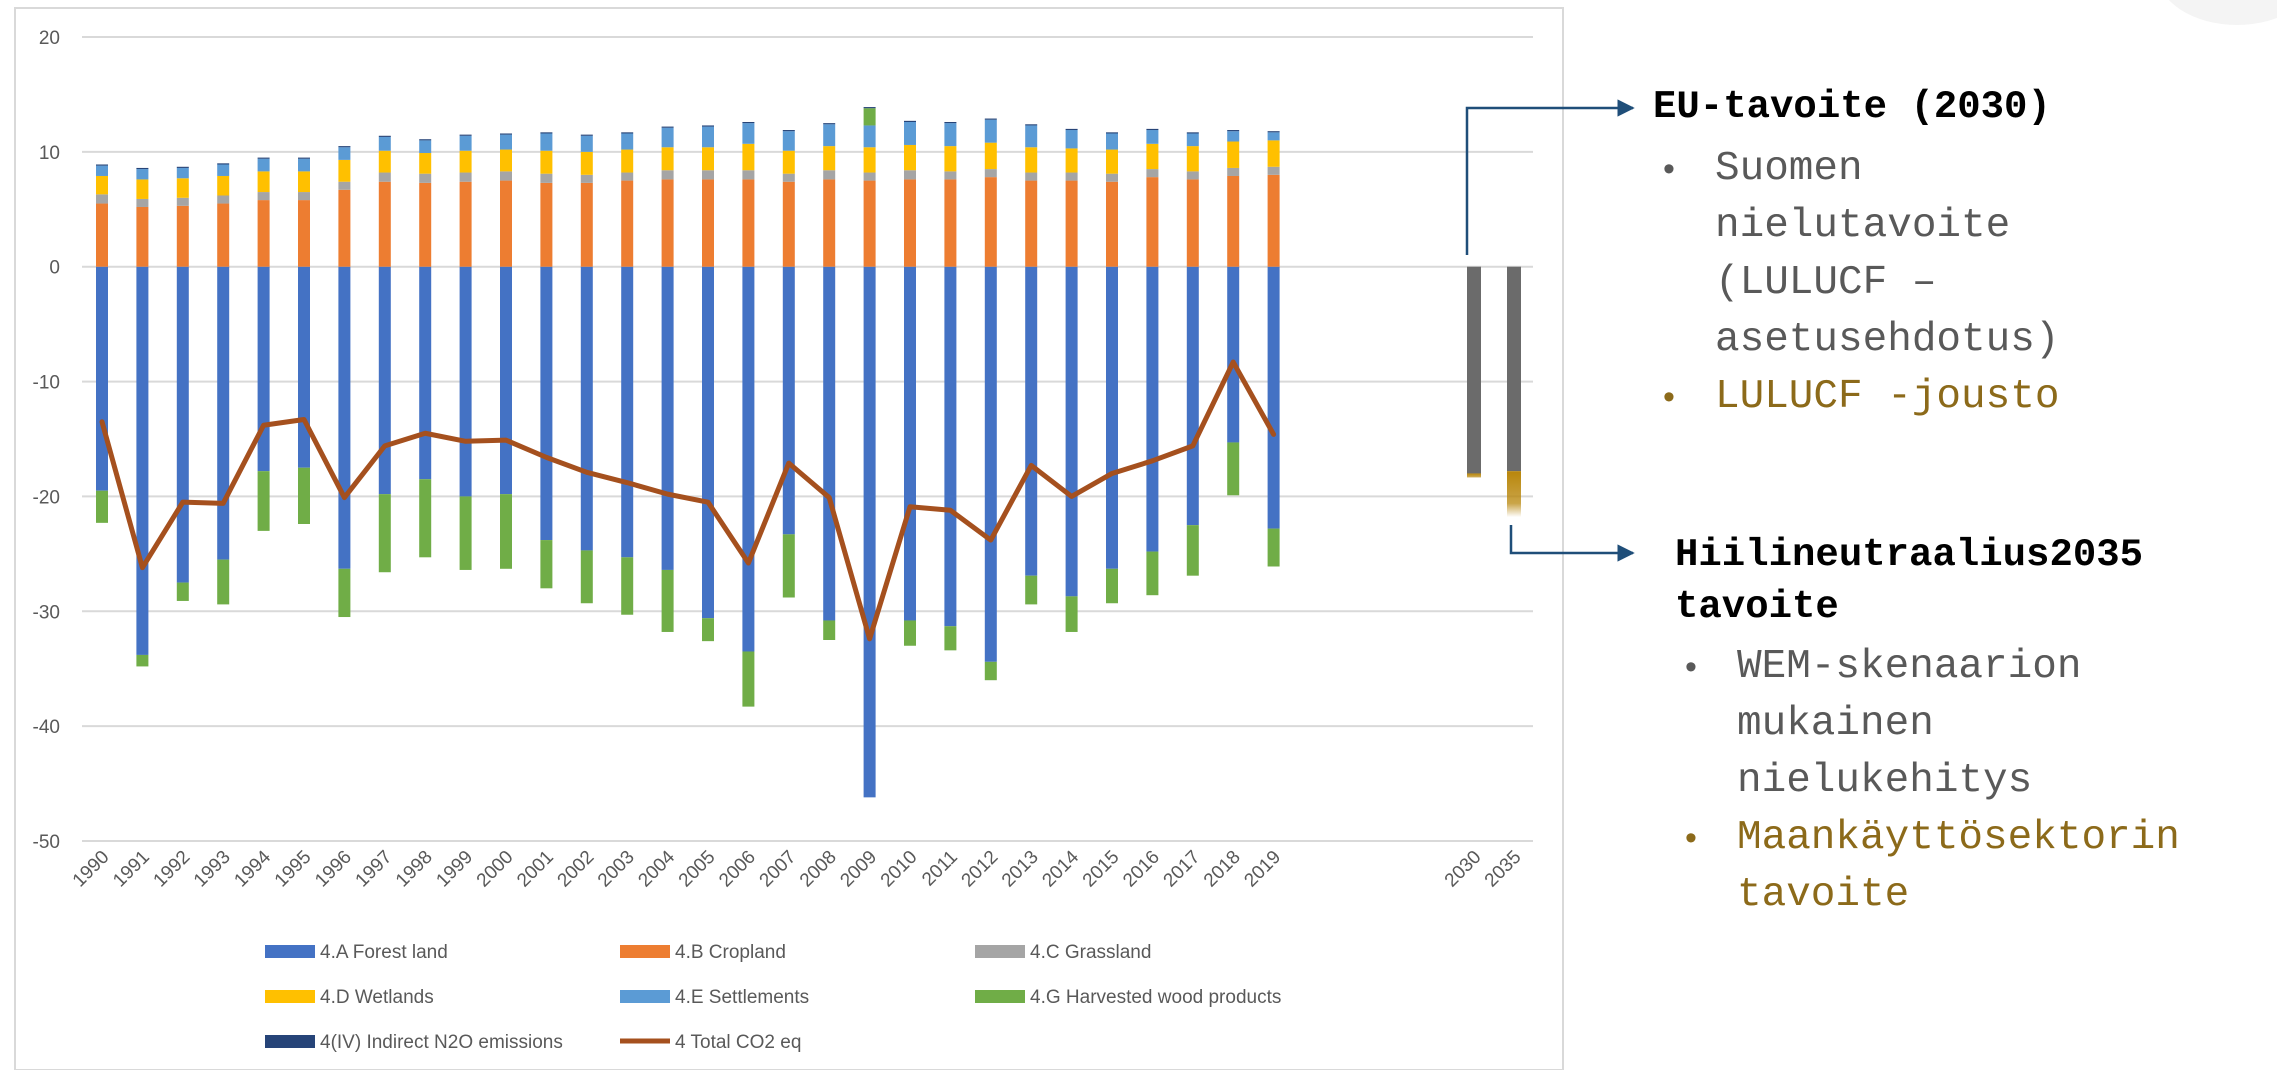 Image resolution: width=2277 pixels, height=1070 pixels. Describe the element at coordinates (688, 500) in the screenshot. I see `total-line` at that location.